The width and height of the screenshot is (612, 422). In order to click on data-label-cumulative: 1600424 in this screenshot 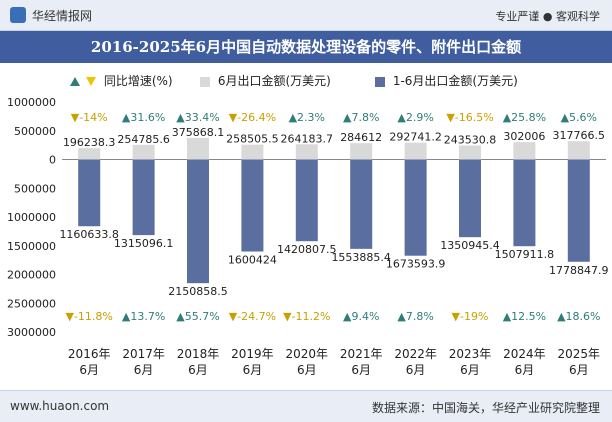, I will do `click(252, 260)`.